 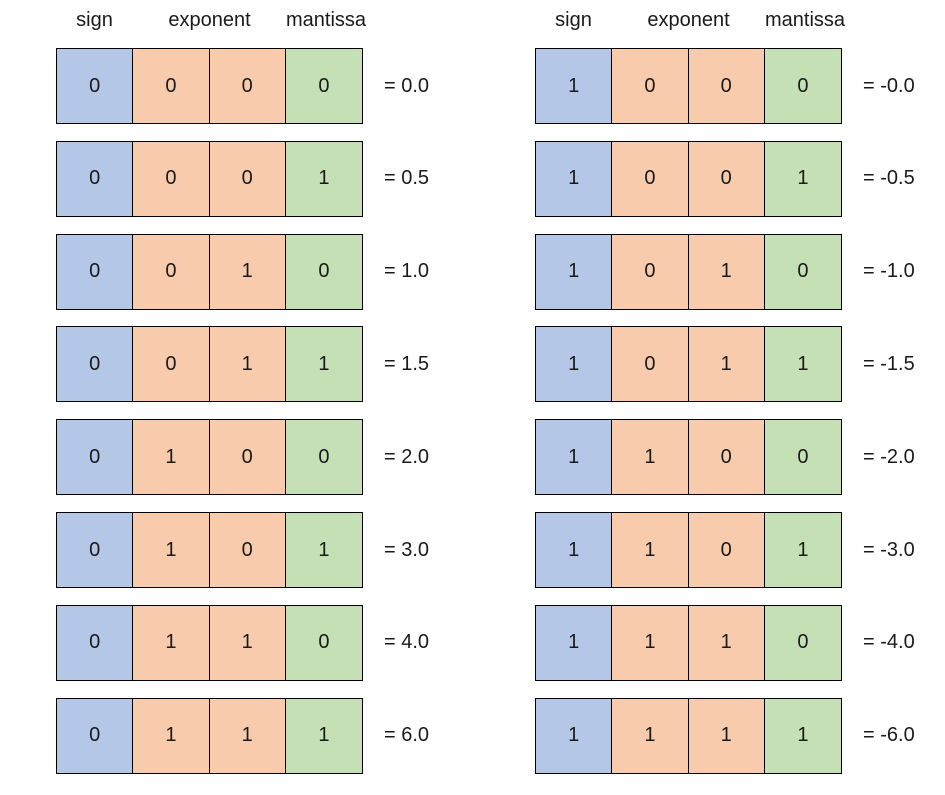 I want to click on decoded-value: = 1.0, so click(x=407, y=271).